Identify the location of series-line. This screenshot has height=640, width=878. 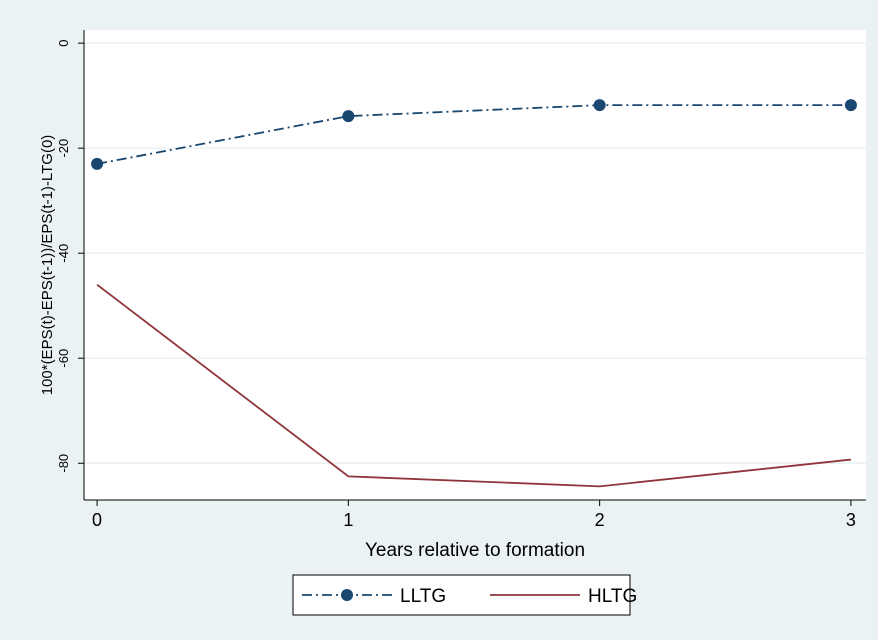
(473, 134).